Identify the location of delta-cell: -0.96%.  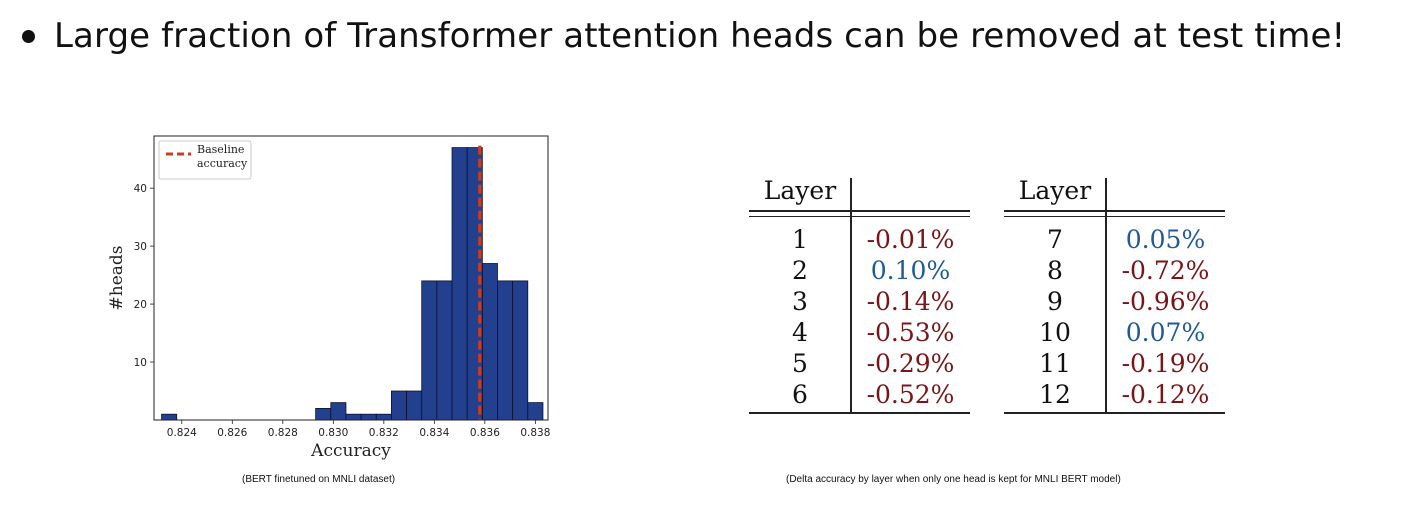
(1165, 301).